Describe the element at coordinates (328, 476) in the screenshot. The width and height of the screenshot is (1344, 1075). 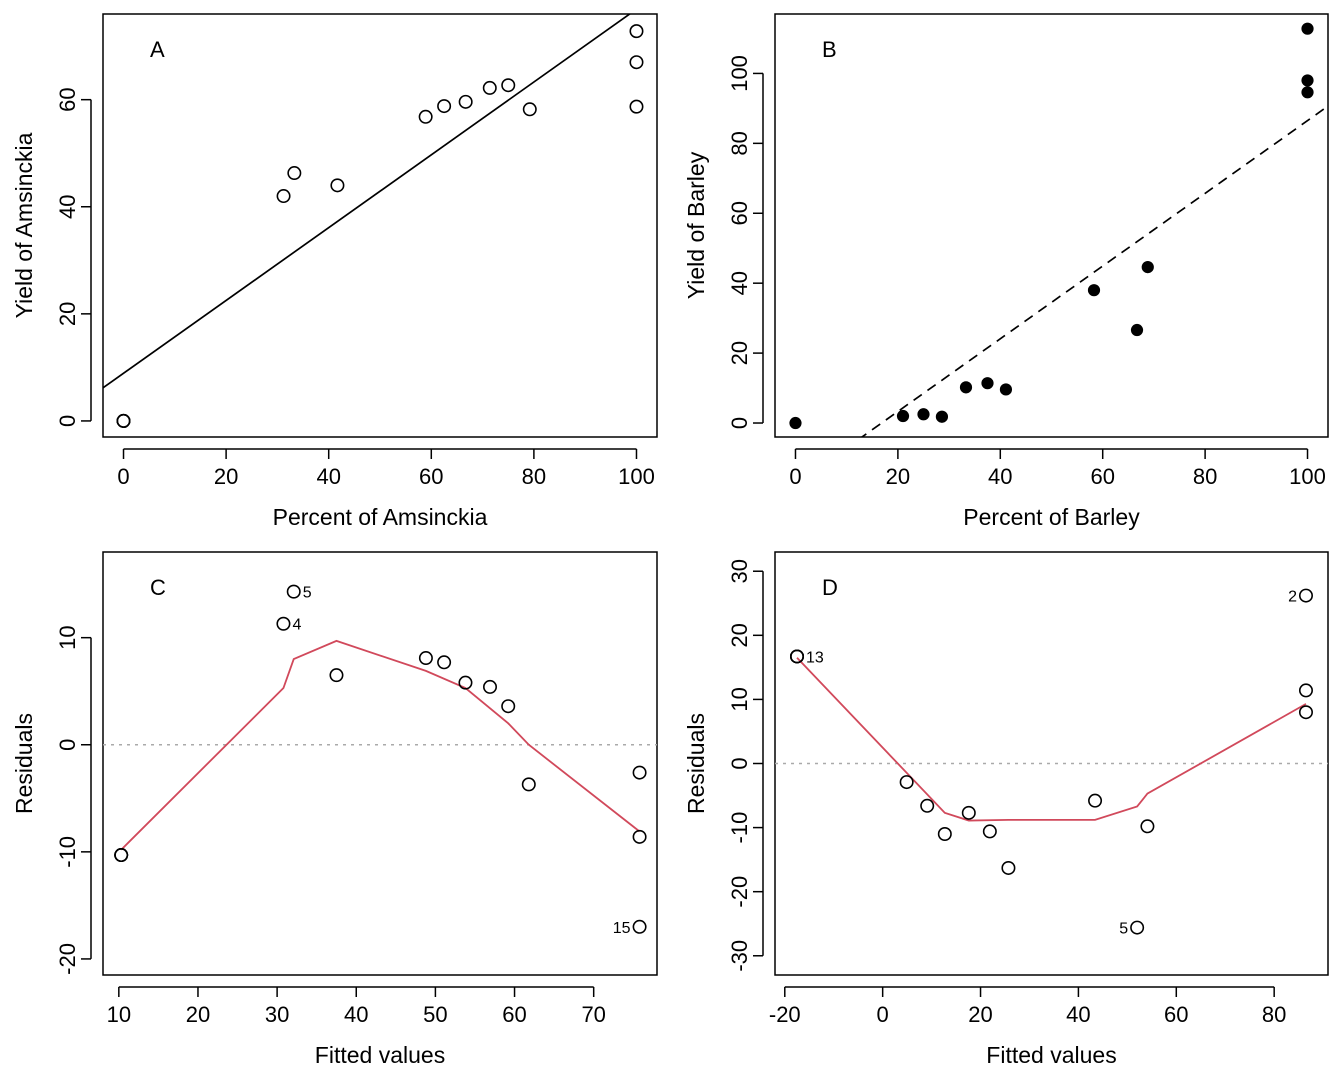
I see `x-tick-label-a: 40` at that location.